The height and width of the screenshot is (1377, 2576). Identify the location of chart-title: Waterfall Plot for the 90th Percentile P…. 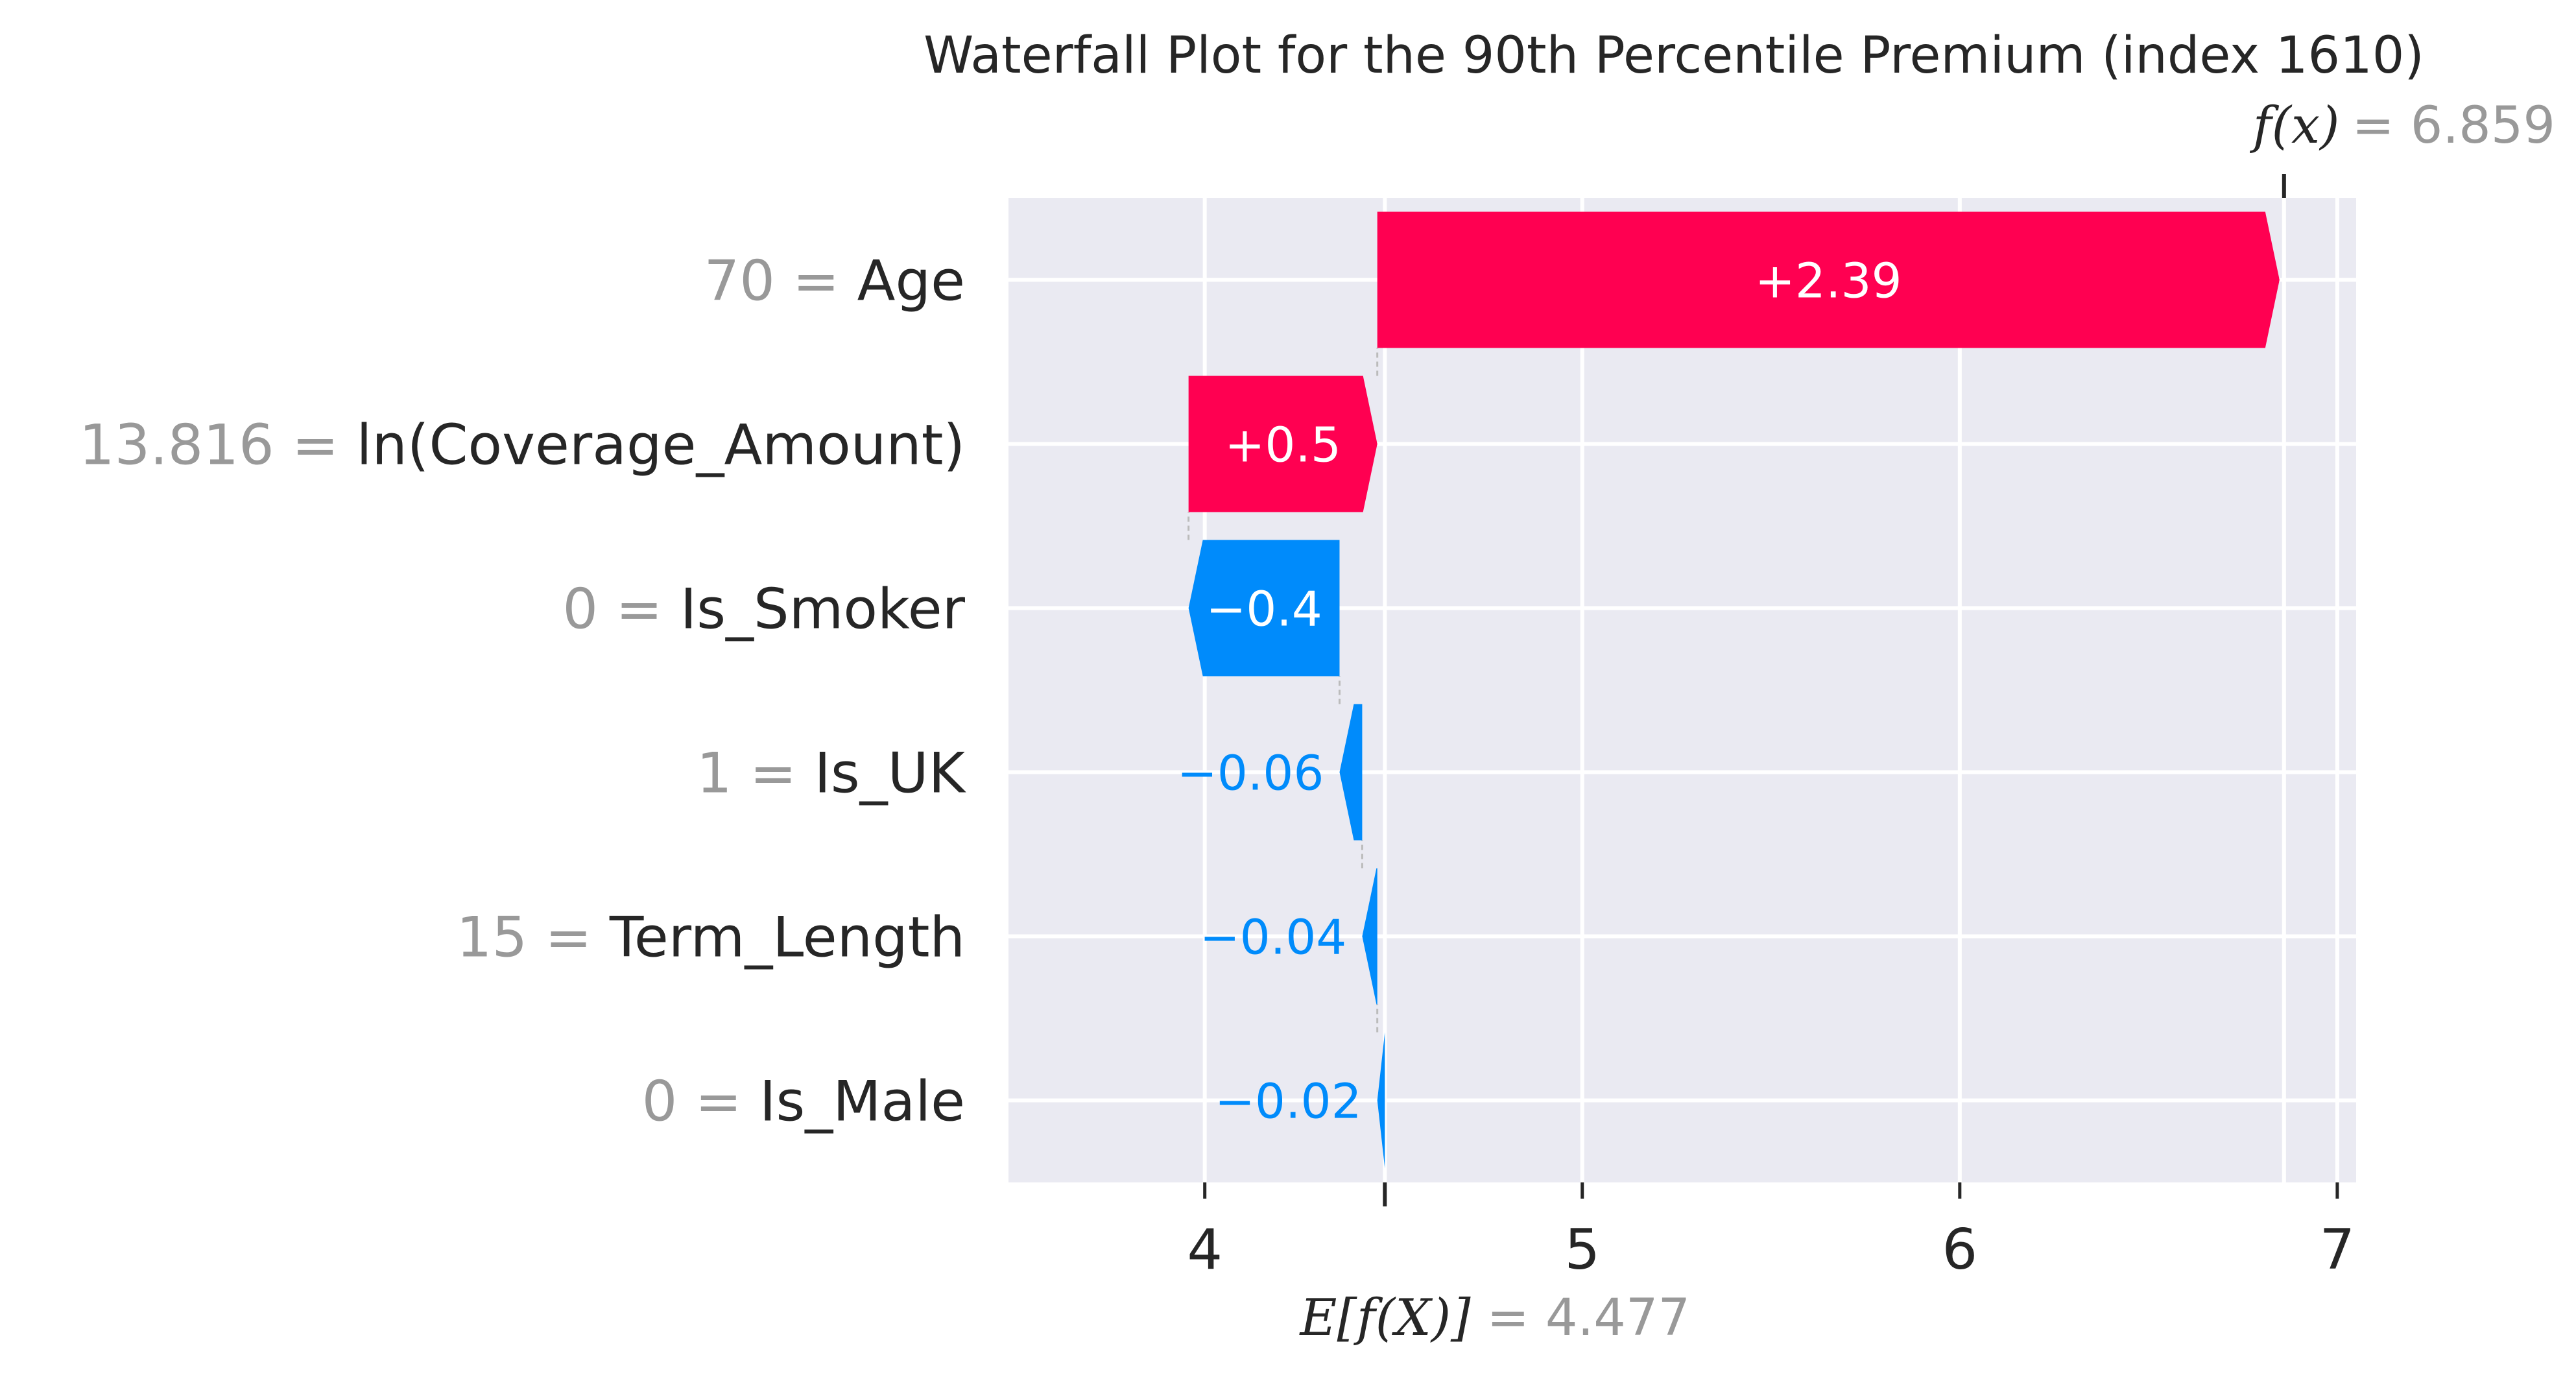
(1674, 56).